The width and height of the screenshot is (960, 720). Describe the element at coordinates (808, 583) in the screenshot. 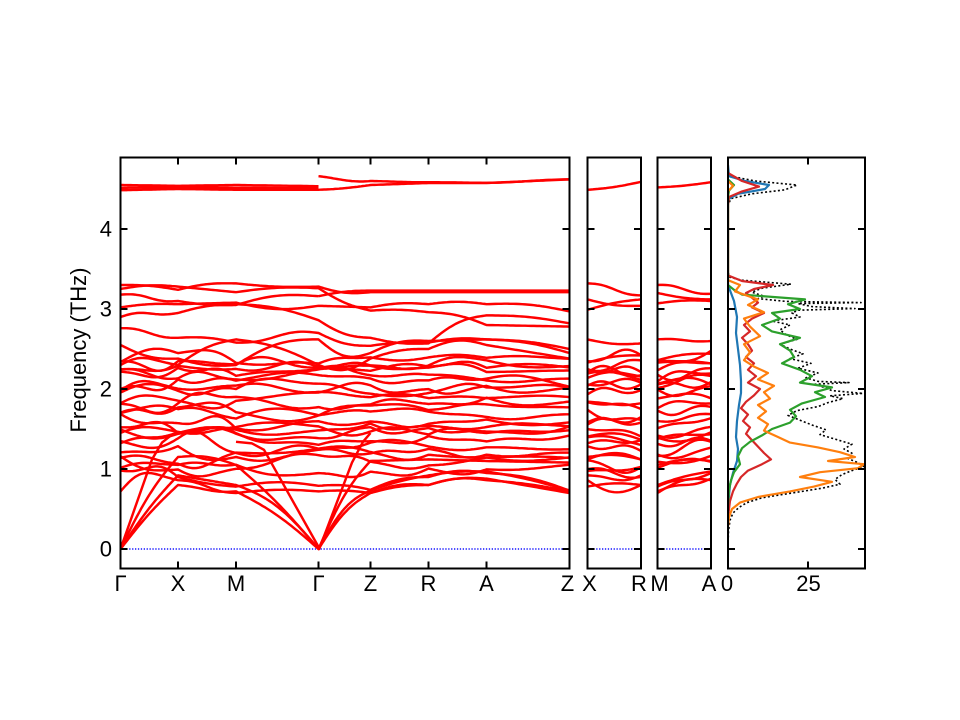

I see `svg-text: 25` at that location.